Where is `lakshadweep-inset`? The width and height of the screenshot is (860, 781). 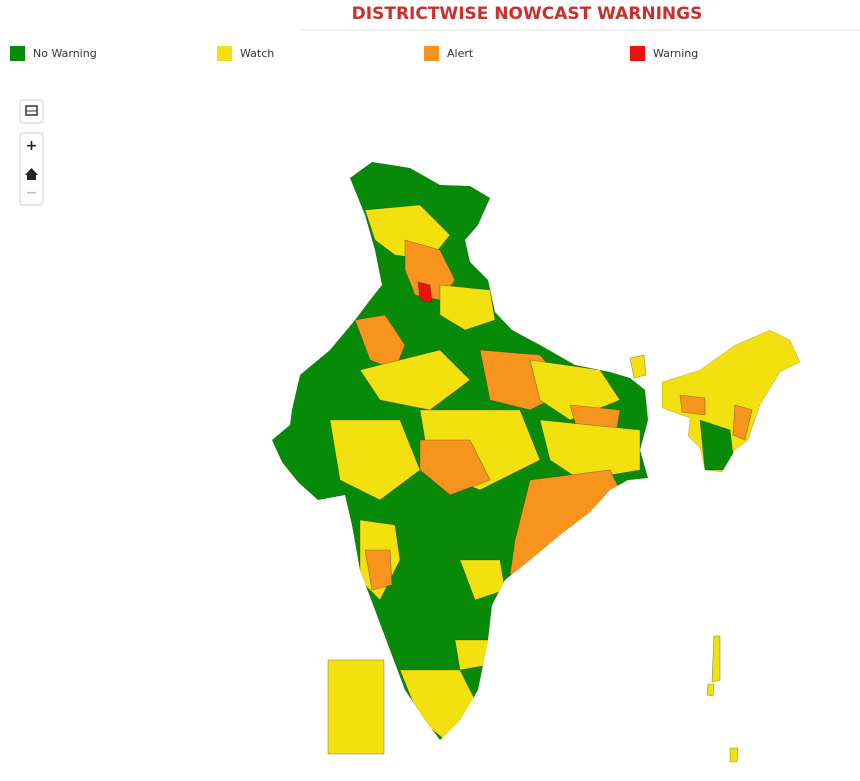 lakshadweep-inset is located at coordinates (356, 707).